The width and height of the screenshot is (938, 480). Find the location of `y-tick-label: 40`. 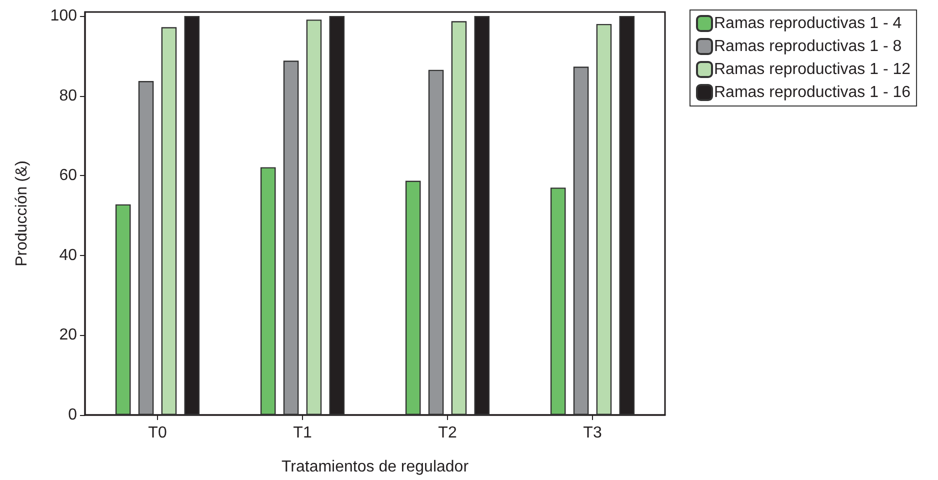

y-tick-label: 40 is located at coordinates (68, 255).